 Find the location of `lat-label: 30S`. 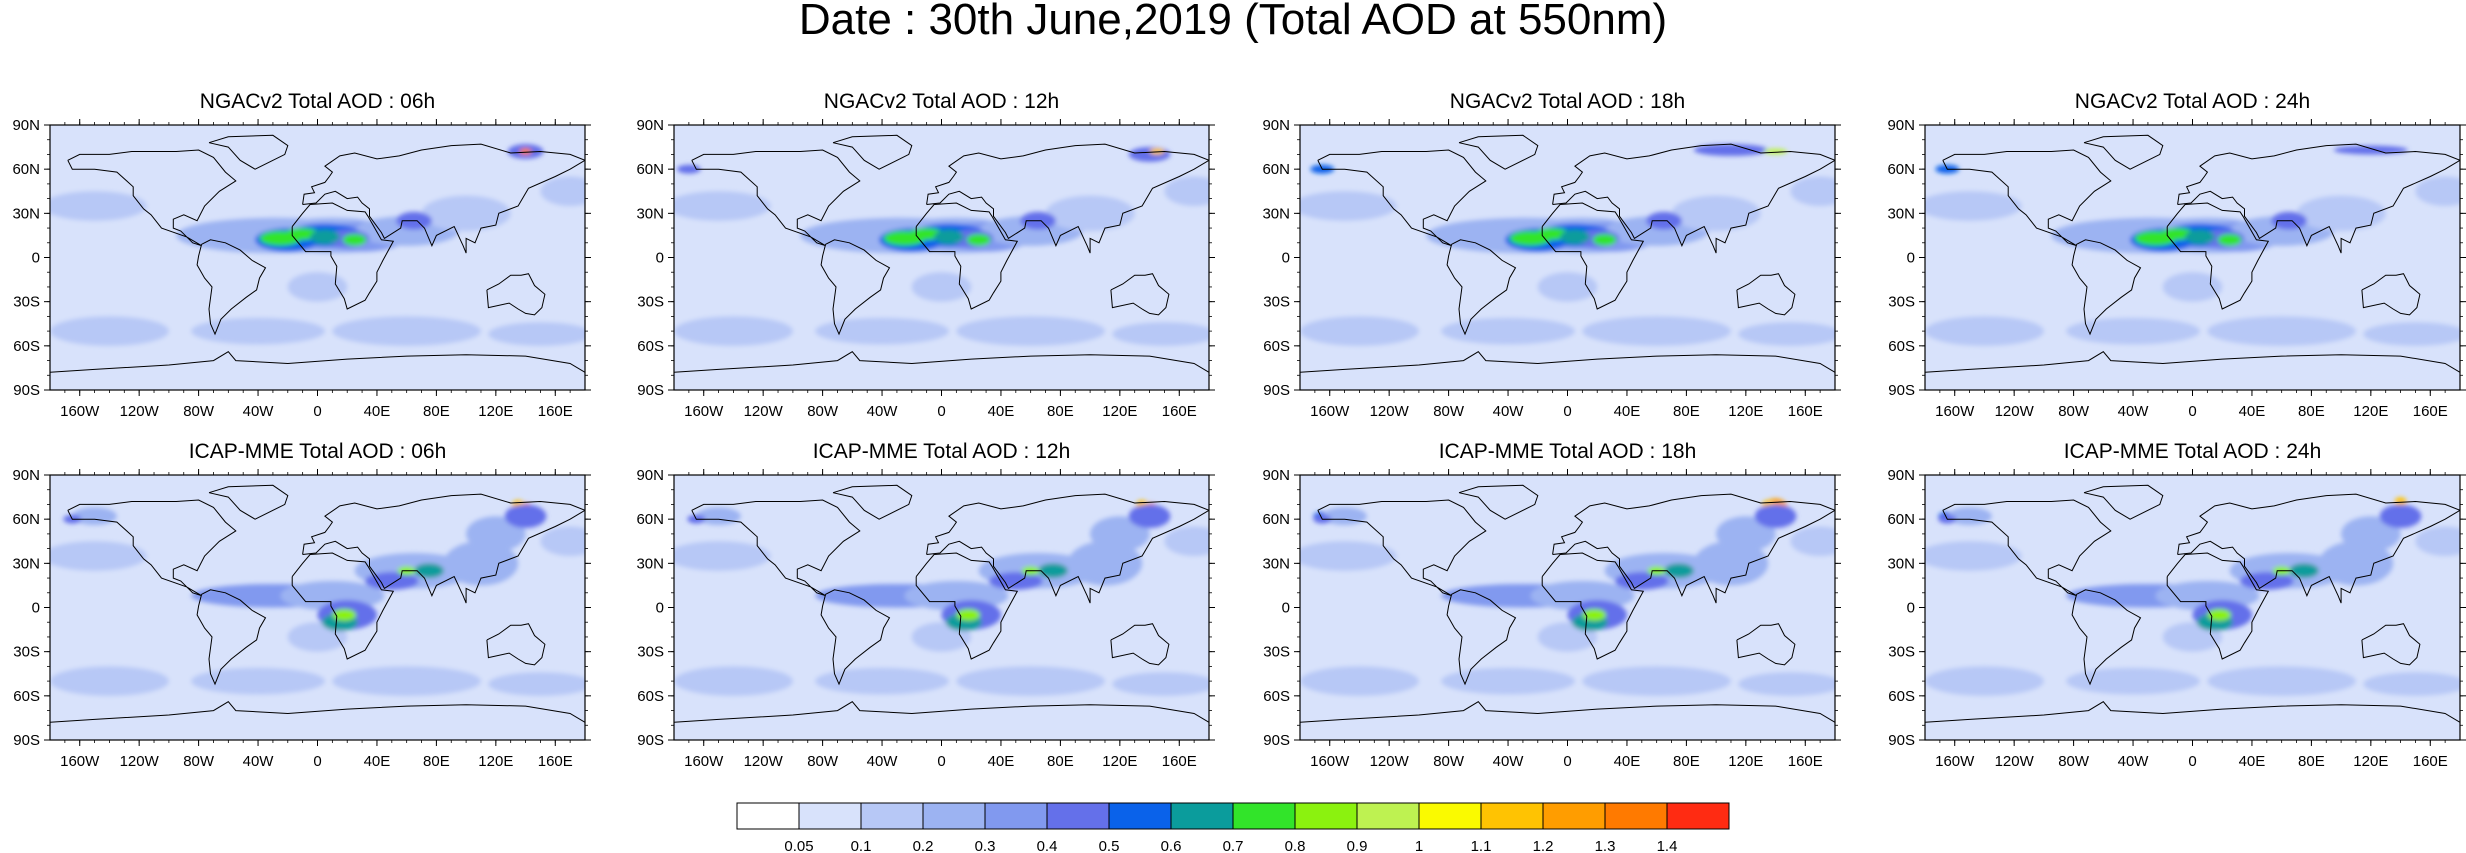

lat-label: 30S is located at coordinates (1276, 652).